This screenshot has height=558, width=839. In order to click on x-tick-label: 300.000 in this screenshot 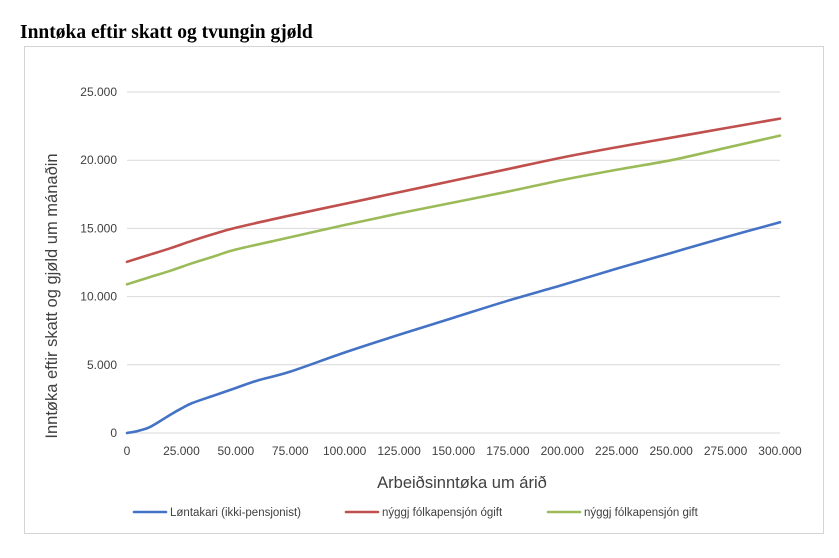, I will do `click(780, 451)`.